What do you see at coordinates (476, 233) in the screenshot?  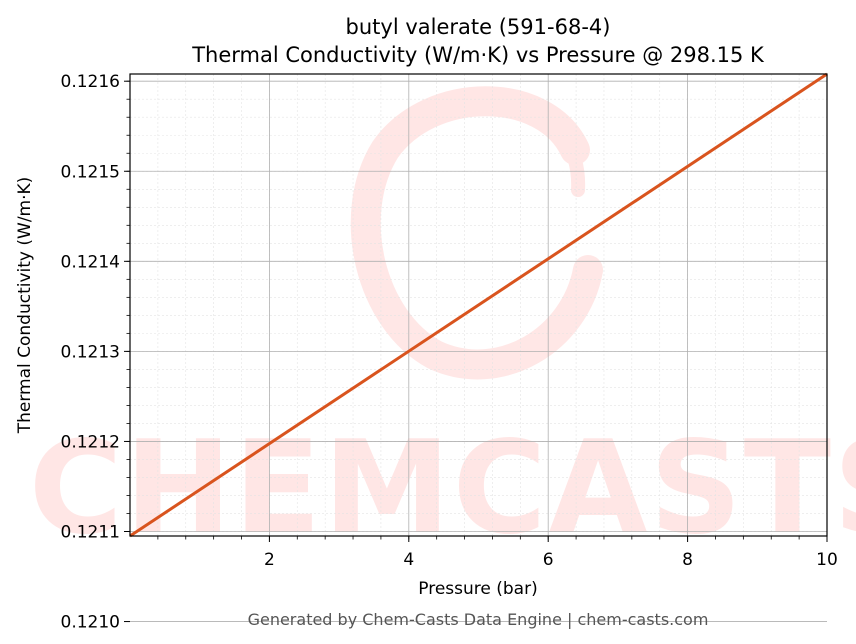 I see `watermark-logo-icon` at bounding box center [476, 233].